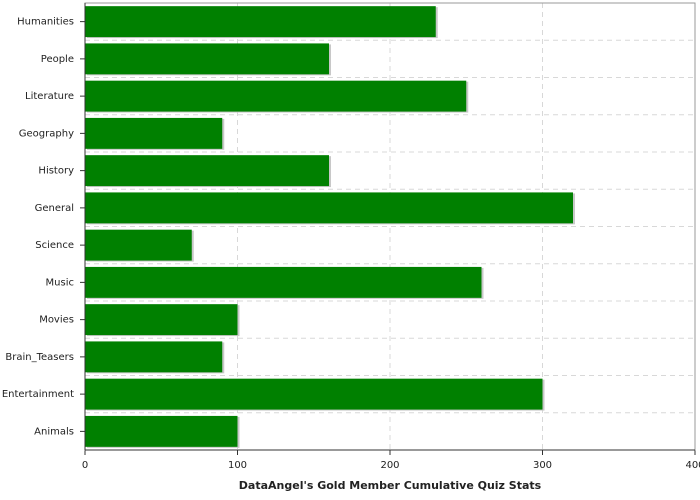 The image size is (700, 500). Describe the element at coordinates (39, 357) in the screenshot. I see `y-tick-label: Brain_Teasers` at that location.